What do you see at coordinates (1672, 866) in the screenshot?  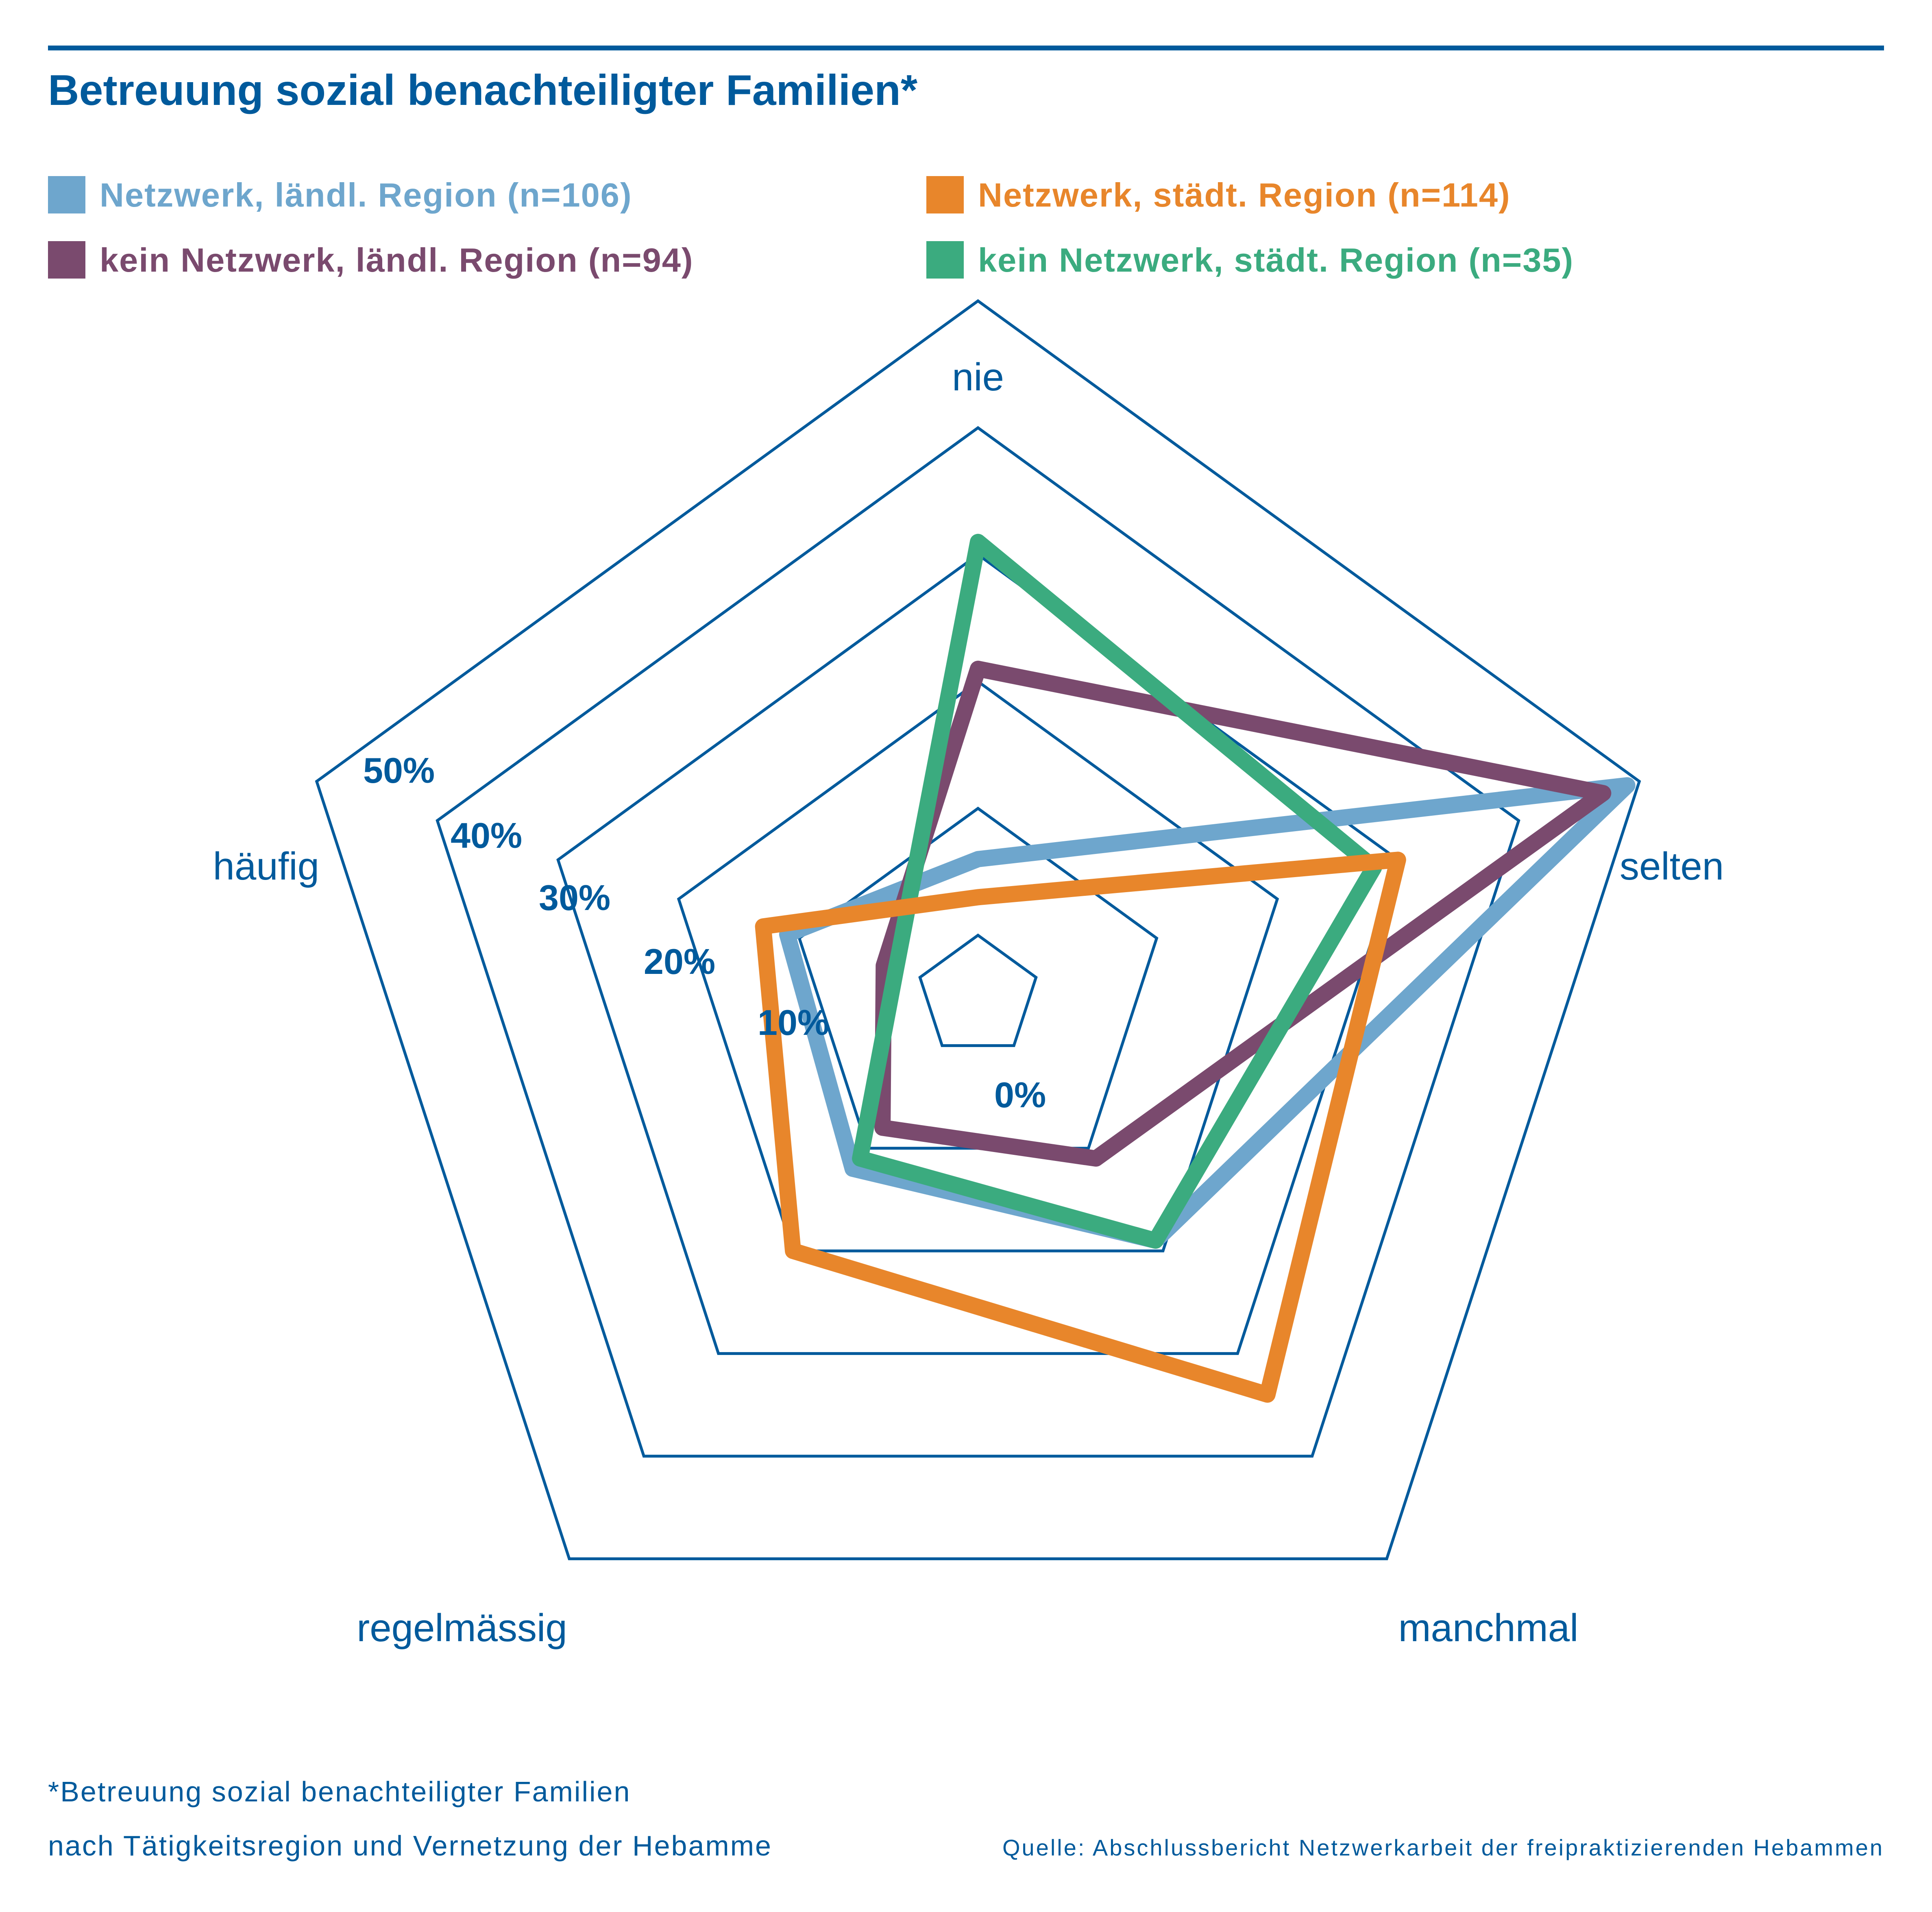 I see `axis-label-selten: selten` at bounding box center [1672, 866].